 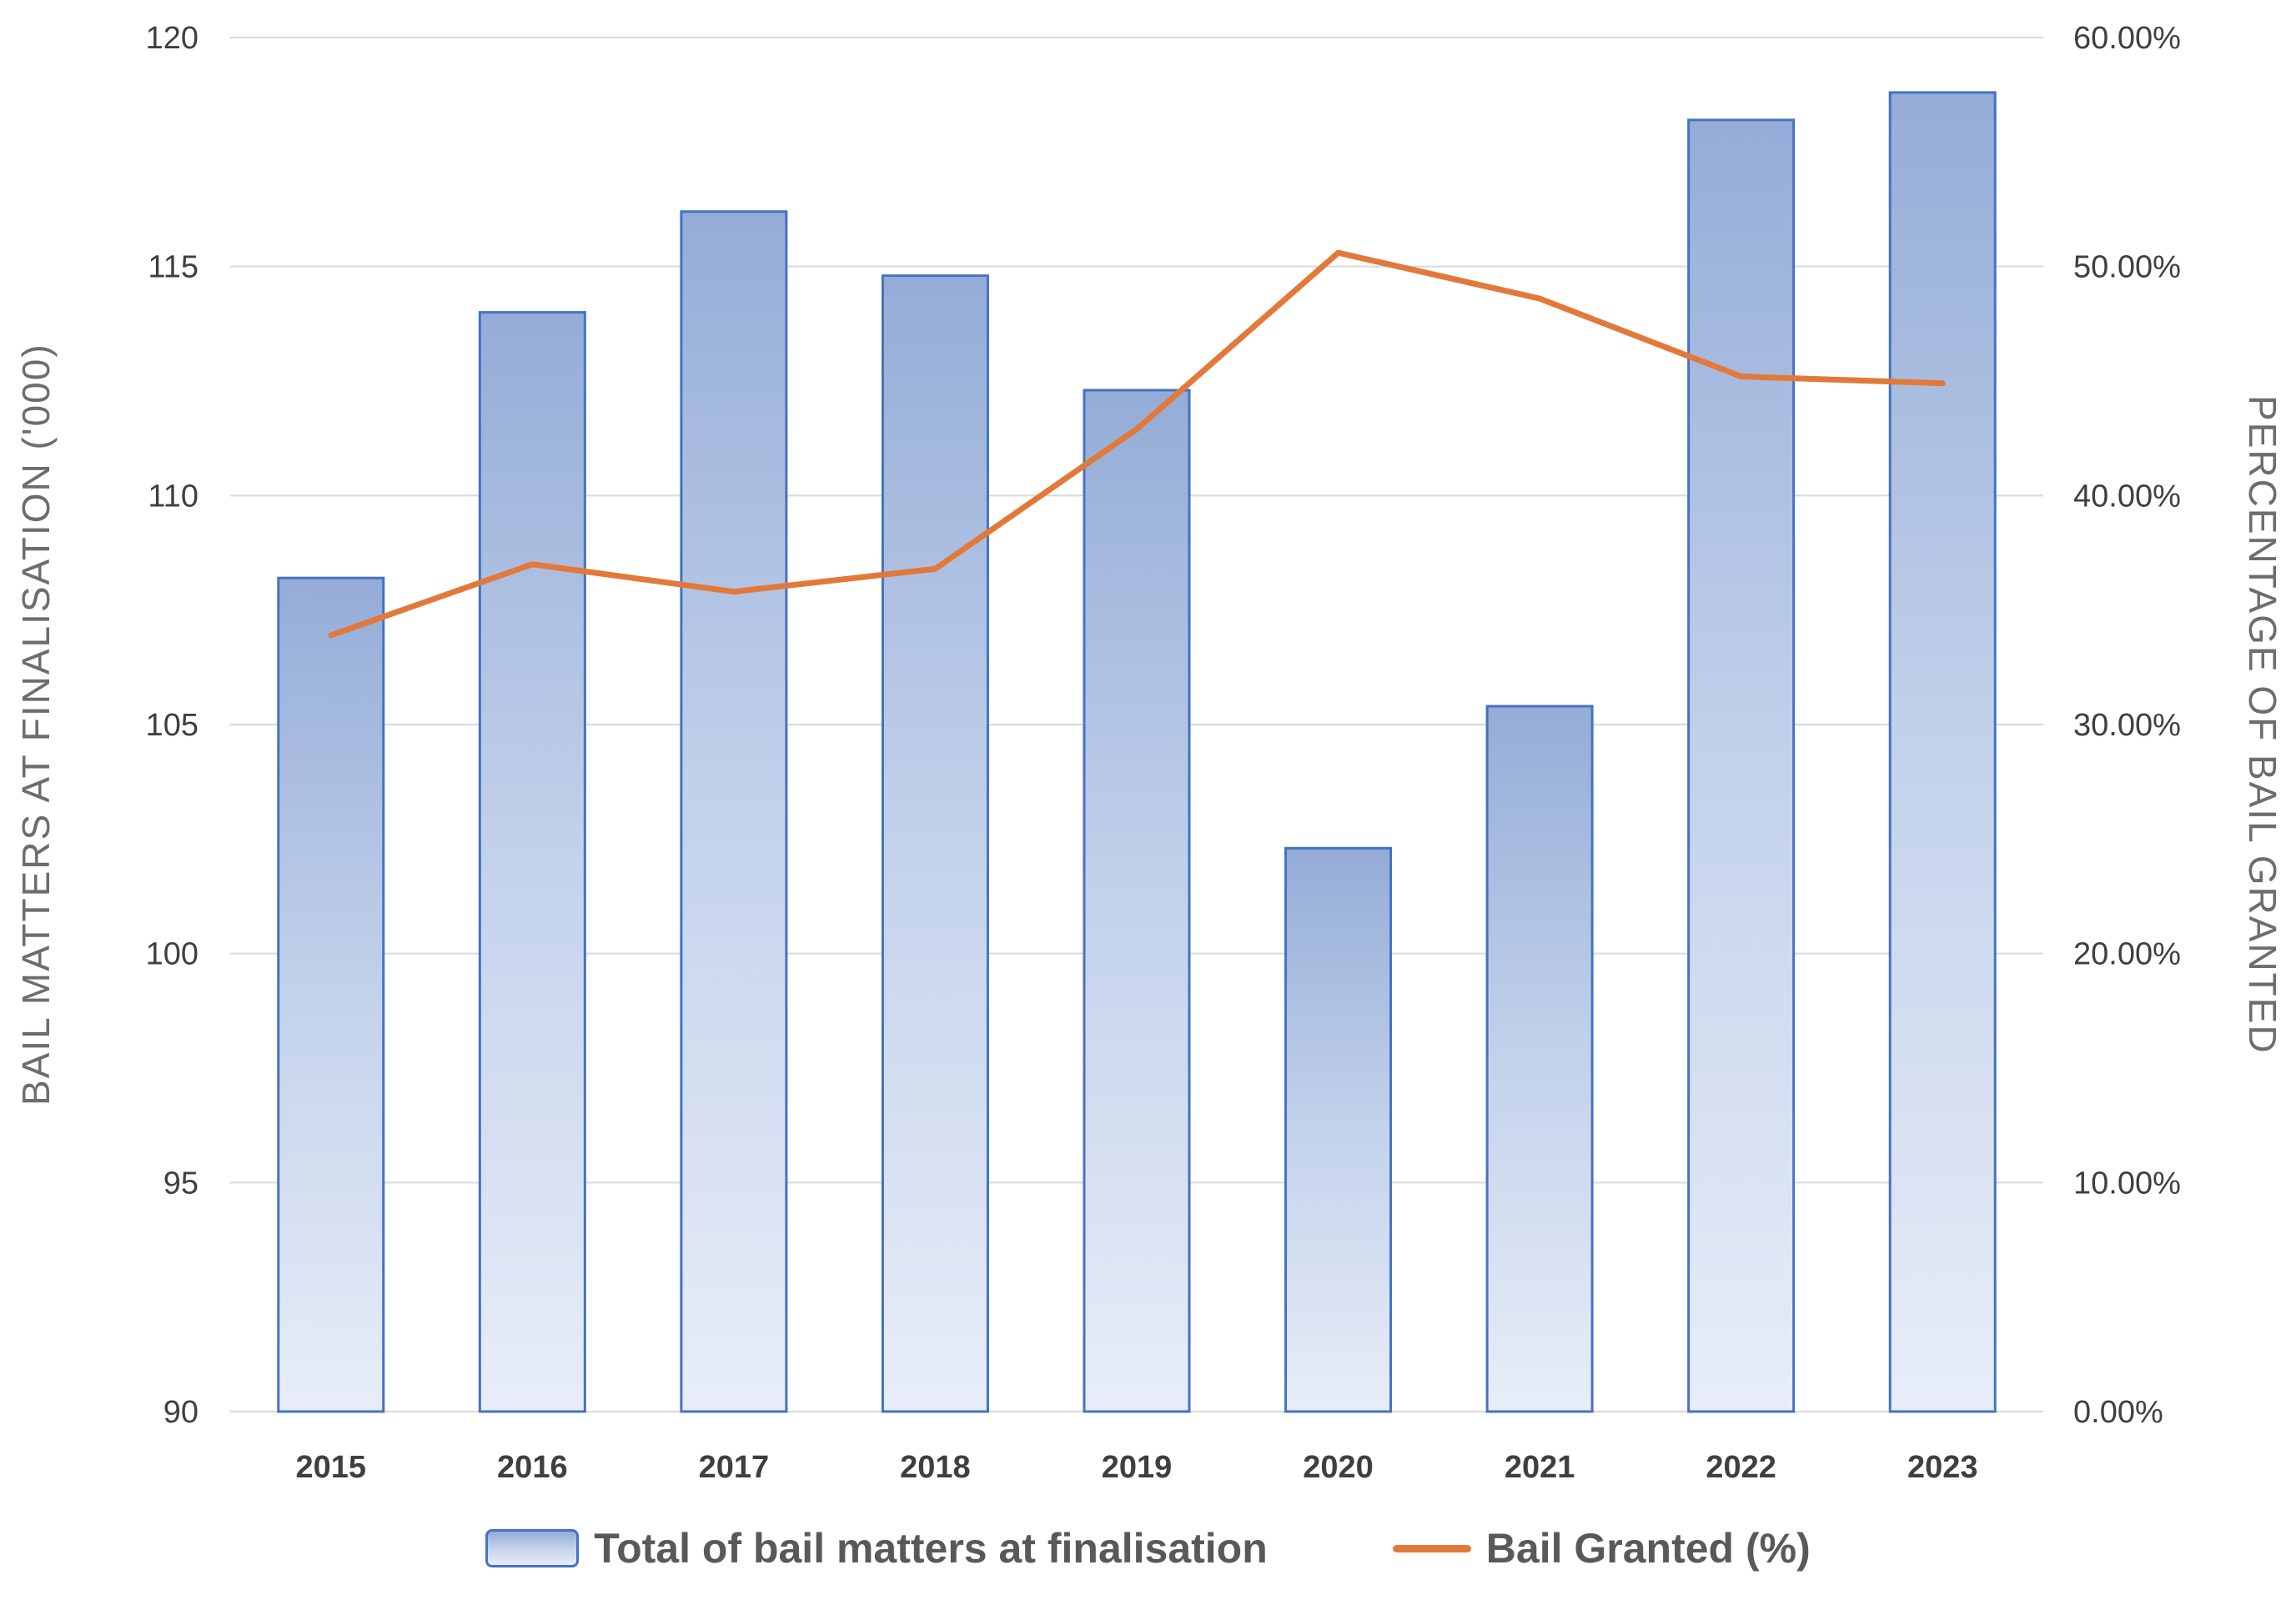 What do you see at coordinates (331, 994) in the screenshot?
I see `bar-2015` at bounding box center [331, 994].